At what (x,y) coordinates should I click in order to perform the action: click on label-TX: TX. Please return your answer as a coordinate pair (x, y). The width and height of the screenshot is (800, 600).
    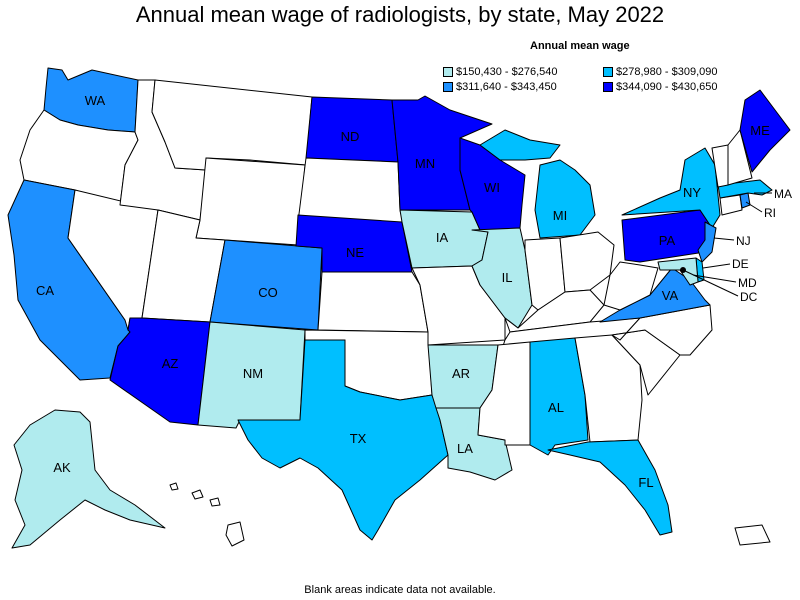
    Looking at the image, I should click on (358, 438).